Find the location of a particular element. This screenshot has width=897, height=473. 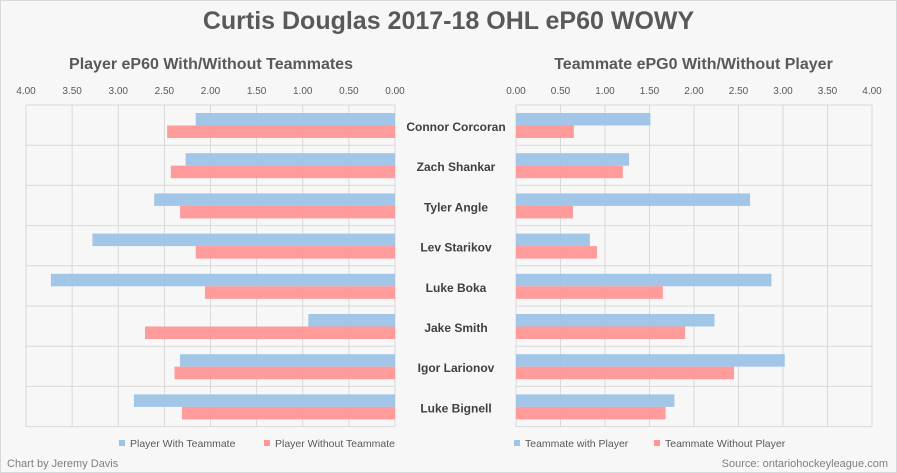

credit: Chart by Jeremy Davis is located at coordinates (63, 464).